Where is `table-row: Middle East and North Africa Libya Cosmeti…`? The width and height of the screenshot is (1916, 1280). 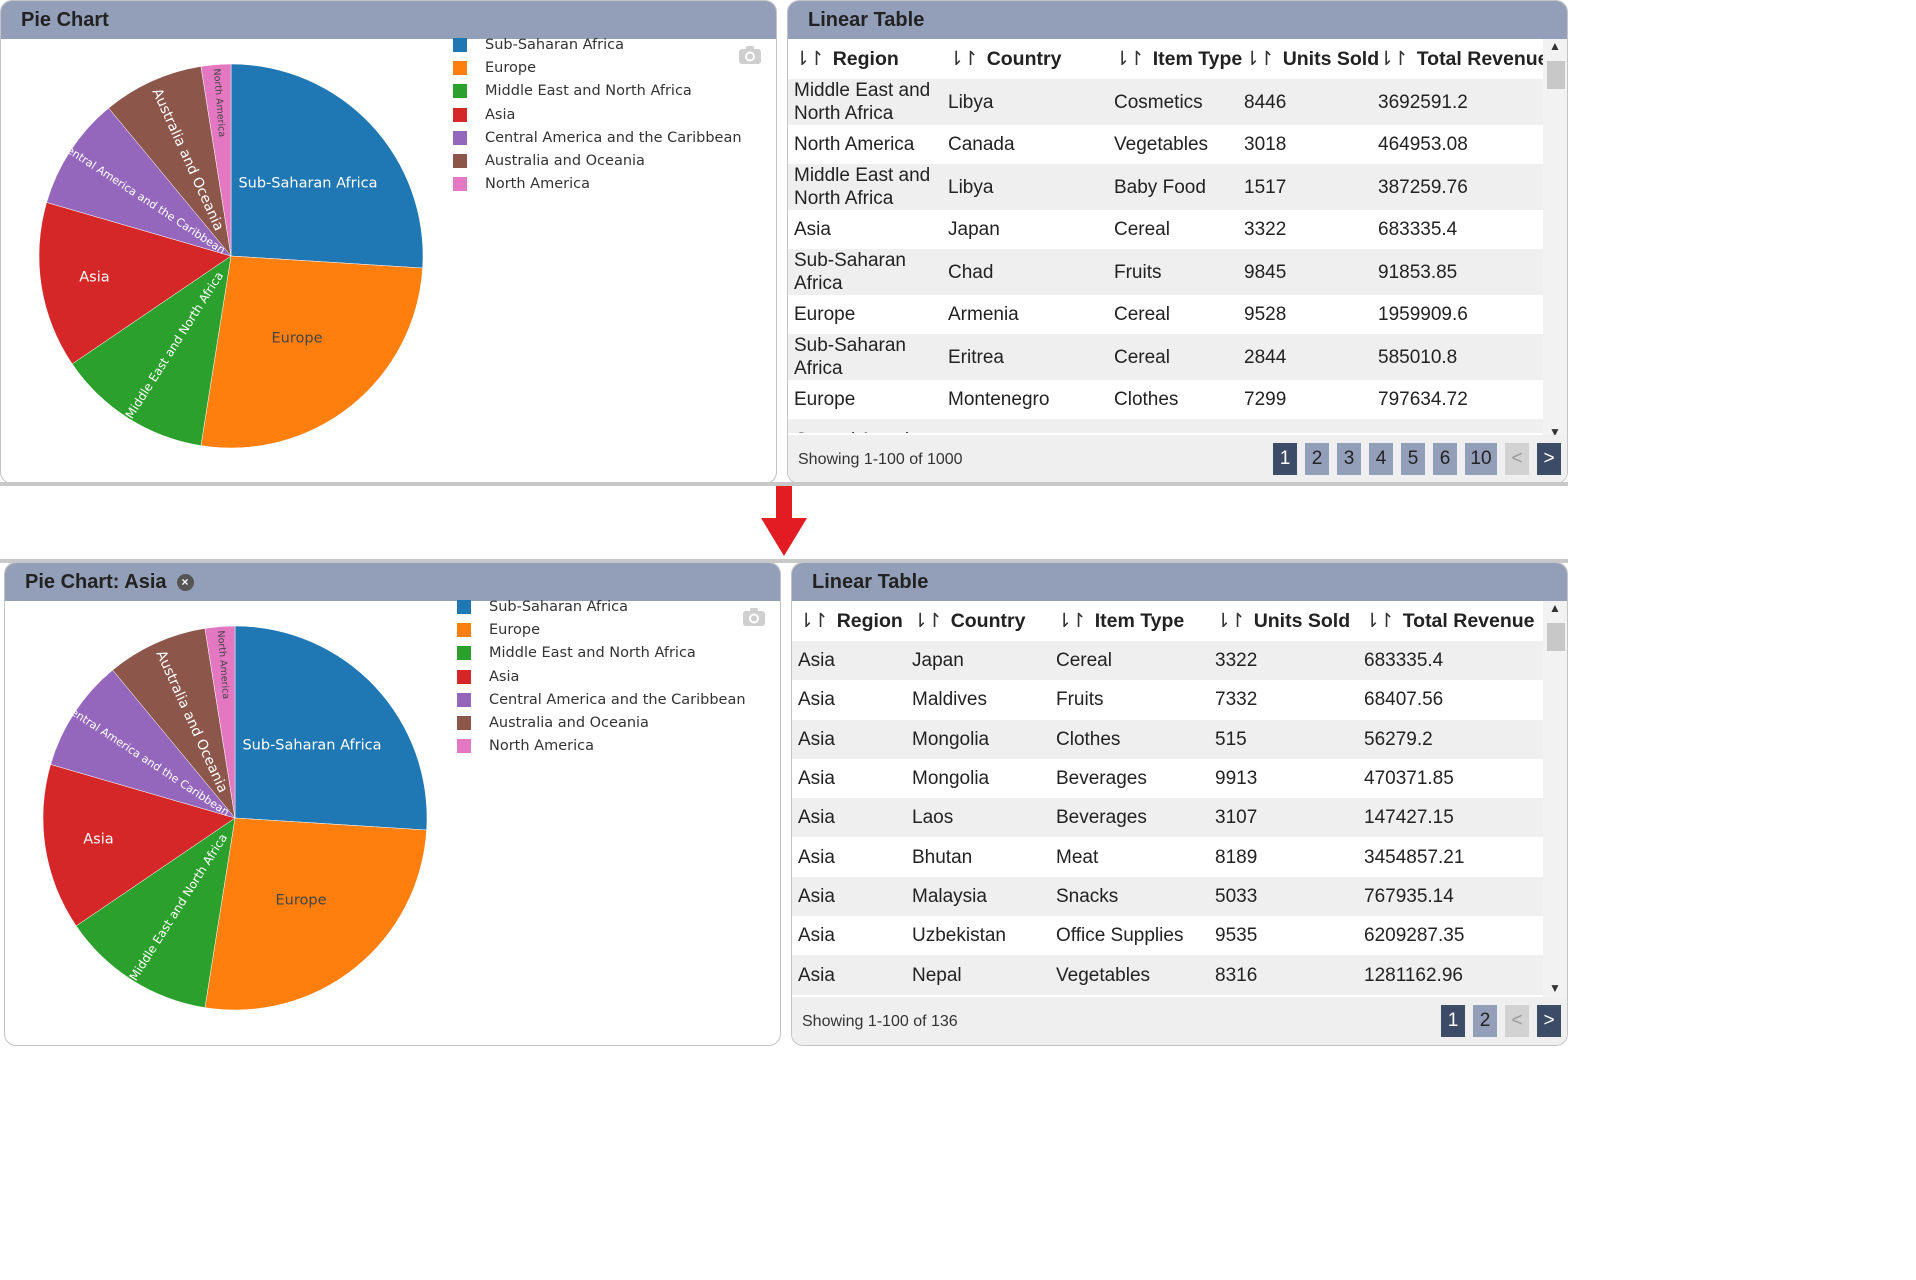 table-row: Middle East and North Africa Libya Cosmeti… is located at coordinates (1165, 102).